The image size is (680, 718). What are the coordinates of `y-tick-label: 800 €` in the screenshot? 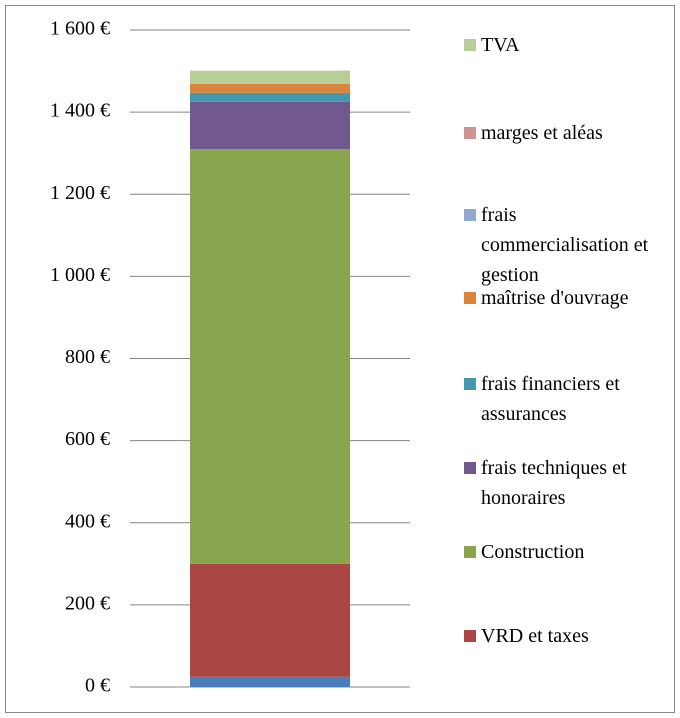 It's located at (87, 357).